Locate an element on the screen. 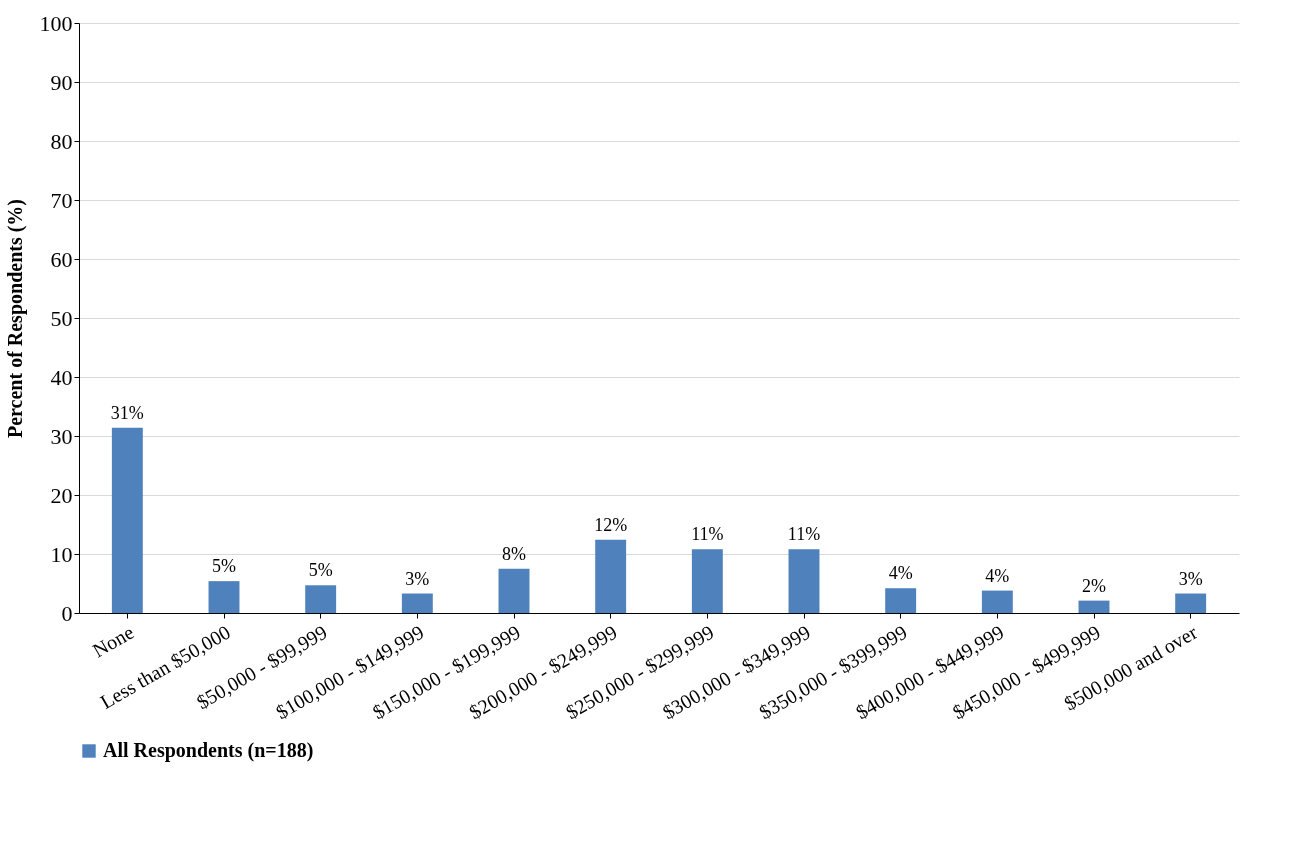 The height and width of the screenshot is (862, 1289). y-tick-label: 90 is located at coordinates (61, 82).